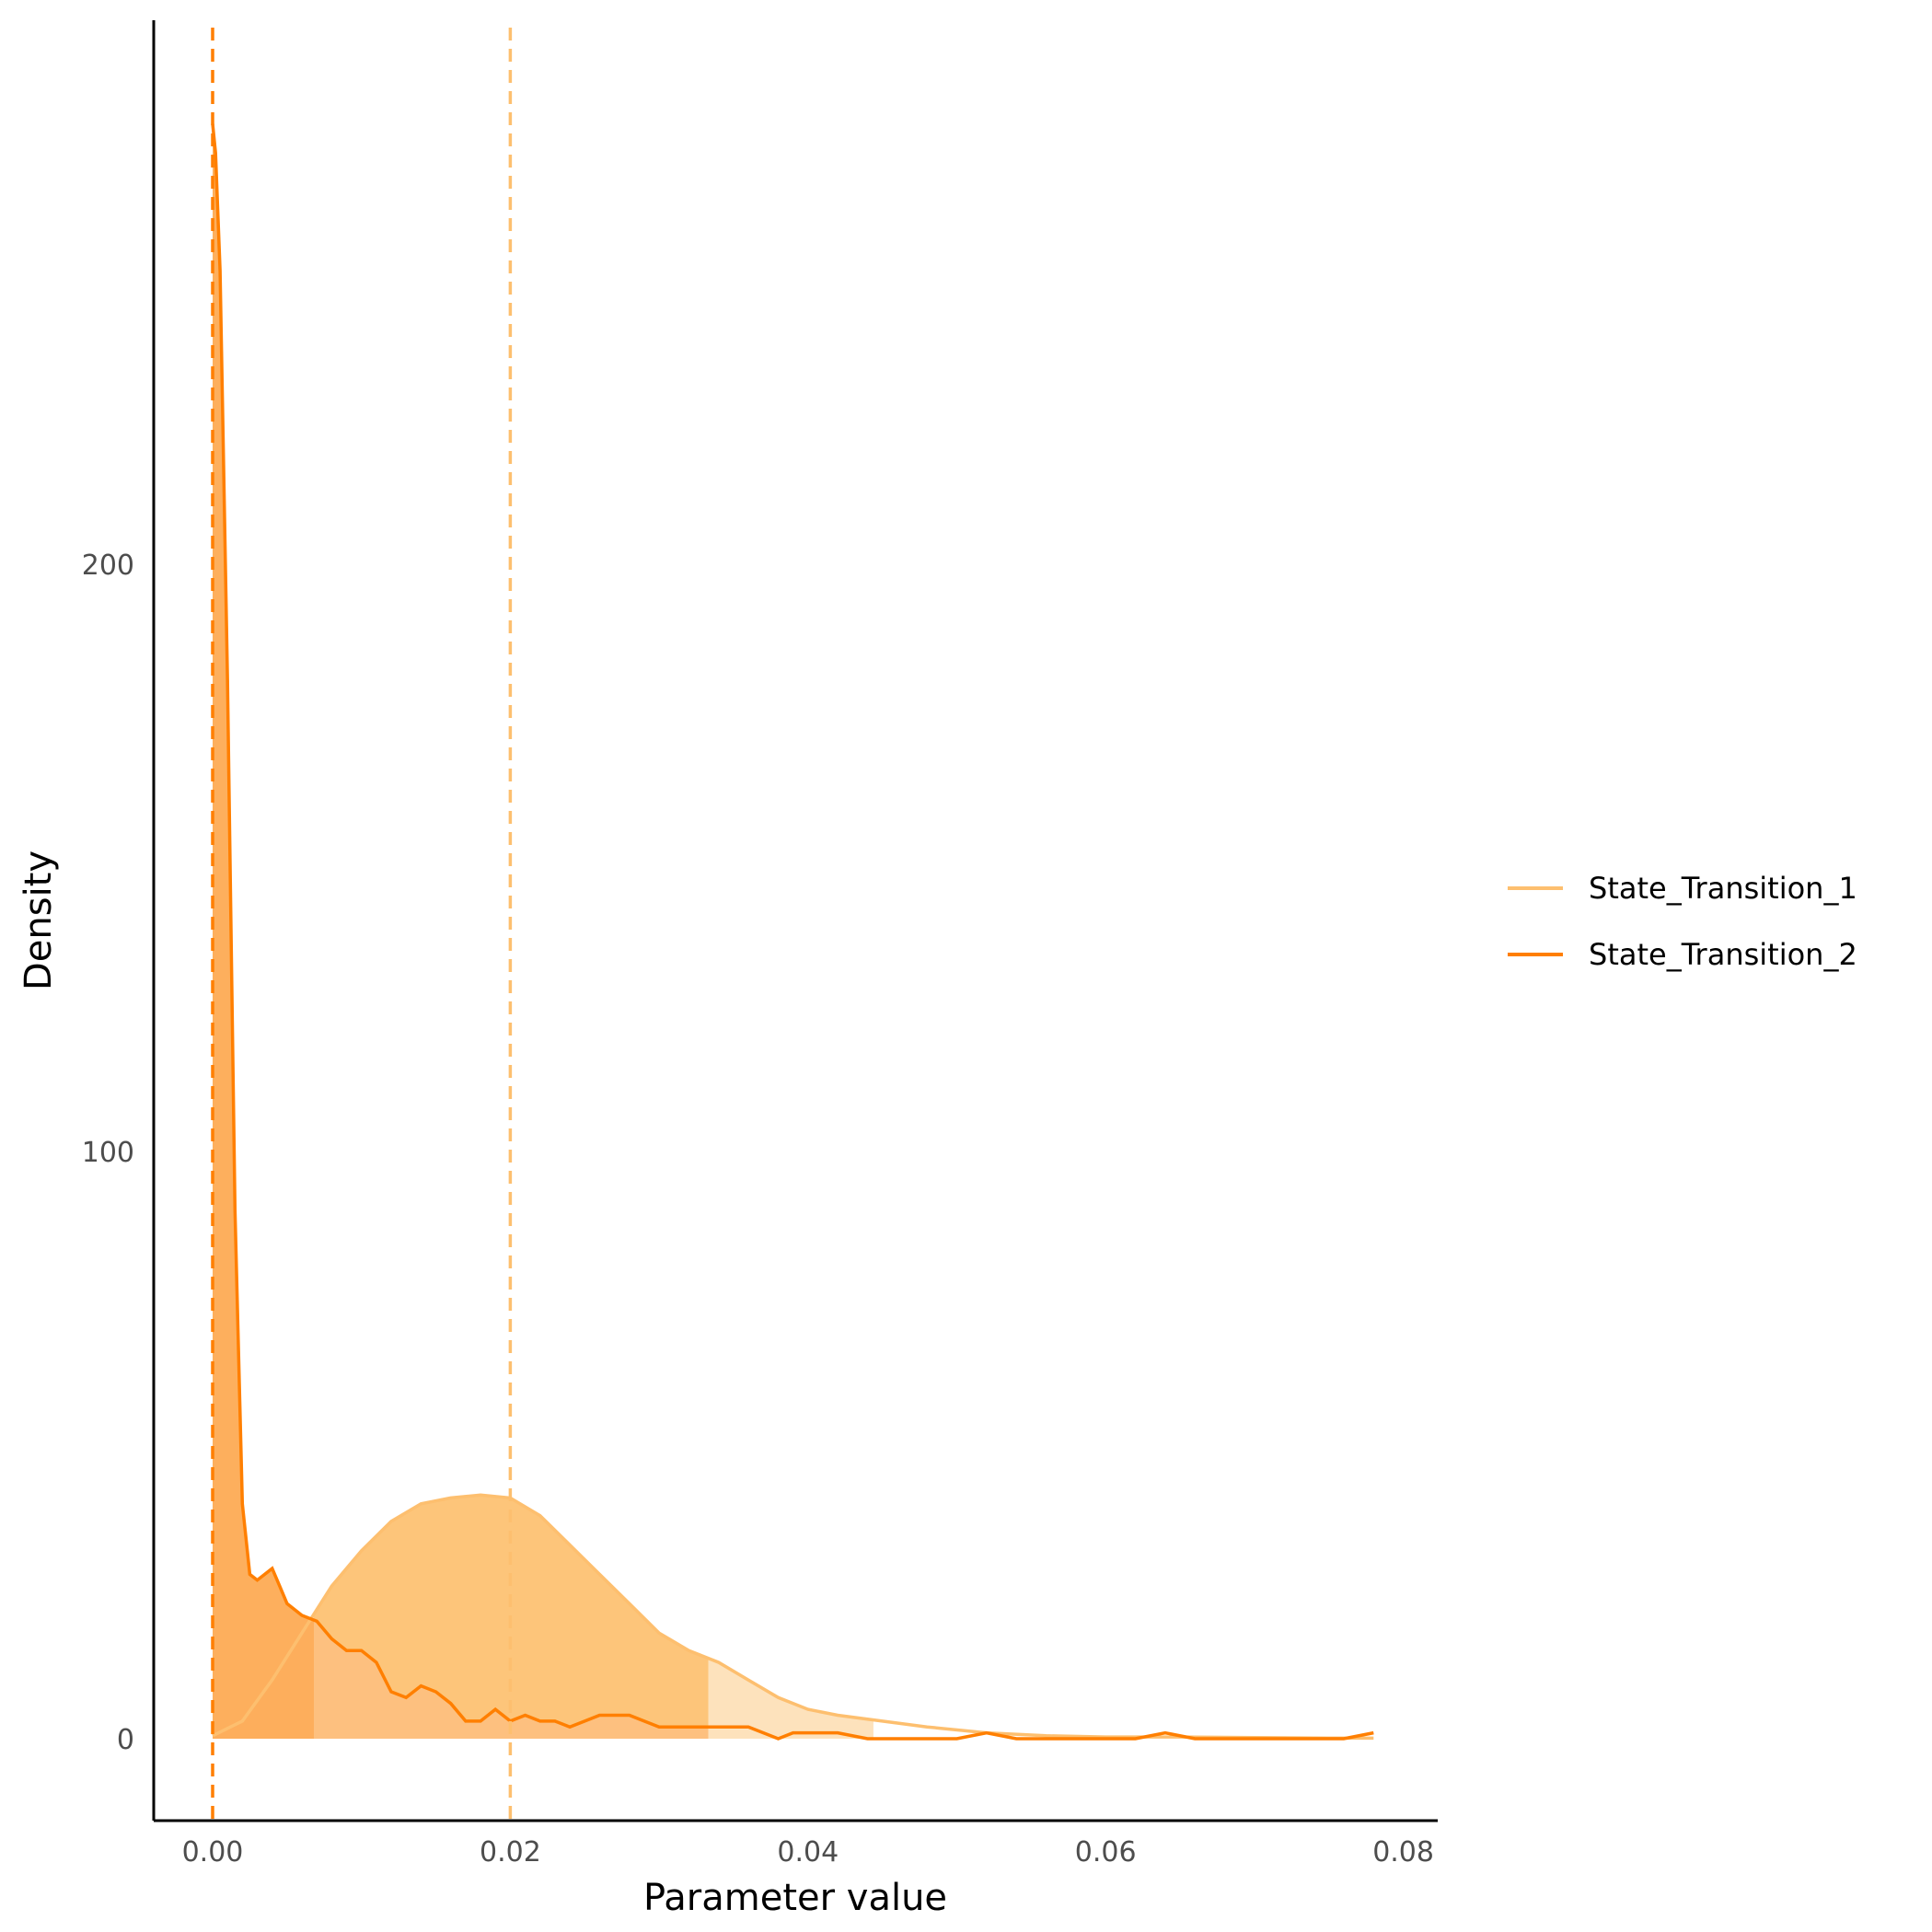 This screenshot has width=1932, height=1932. What do you see at coordinates (1106, 1852) in the screenshot?
I see `x-tick-label: 0.06` at bounding box center [1106, 1852].